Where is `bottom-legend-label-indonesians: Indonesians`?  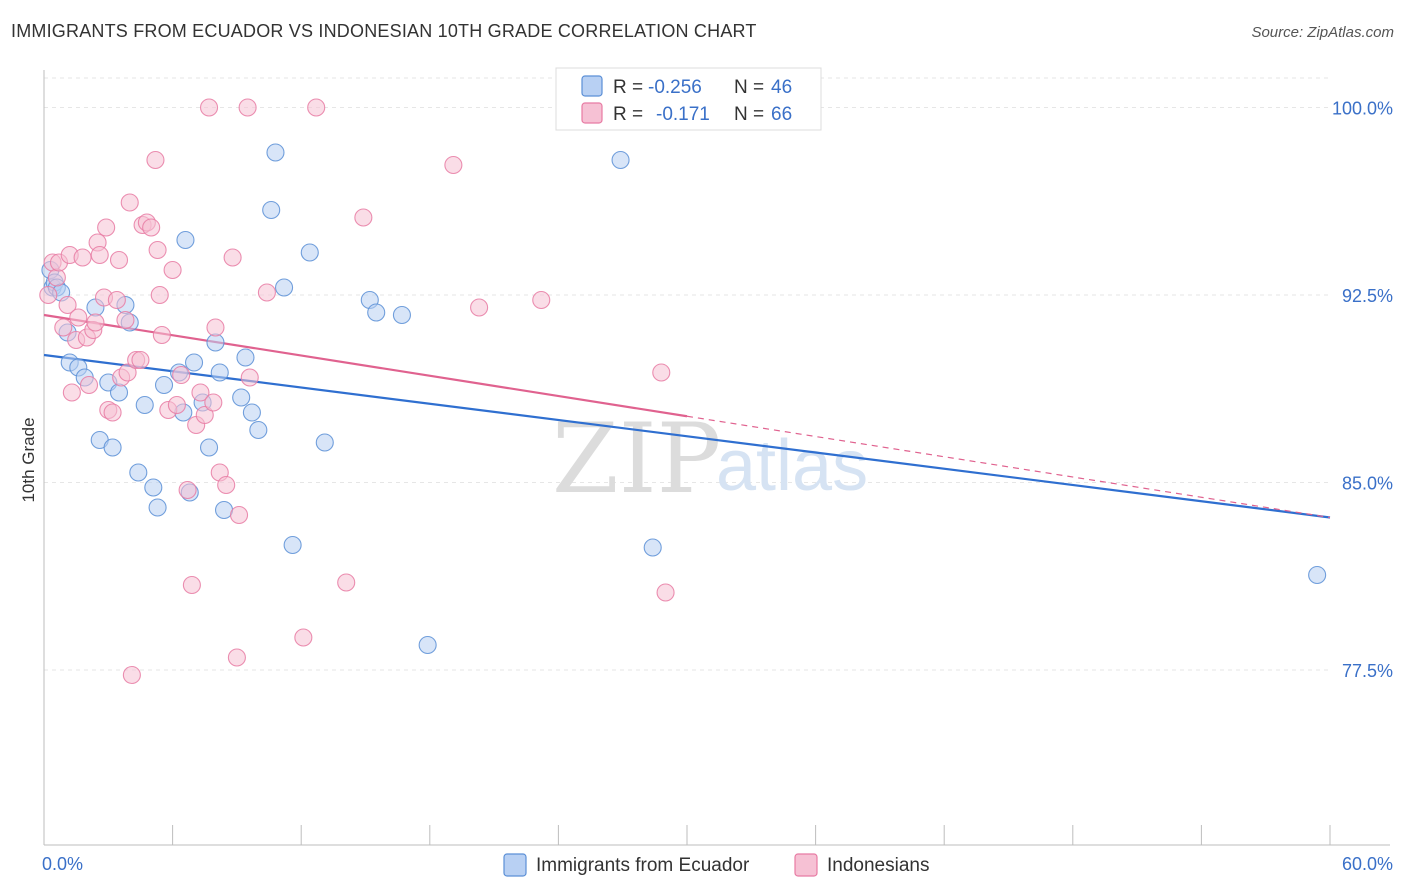 bottom-legend-label-indonesians: Indonesians is located at coordinates (878, 865).